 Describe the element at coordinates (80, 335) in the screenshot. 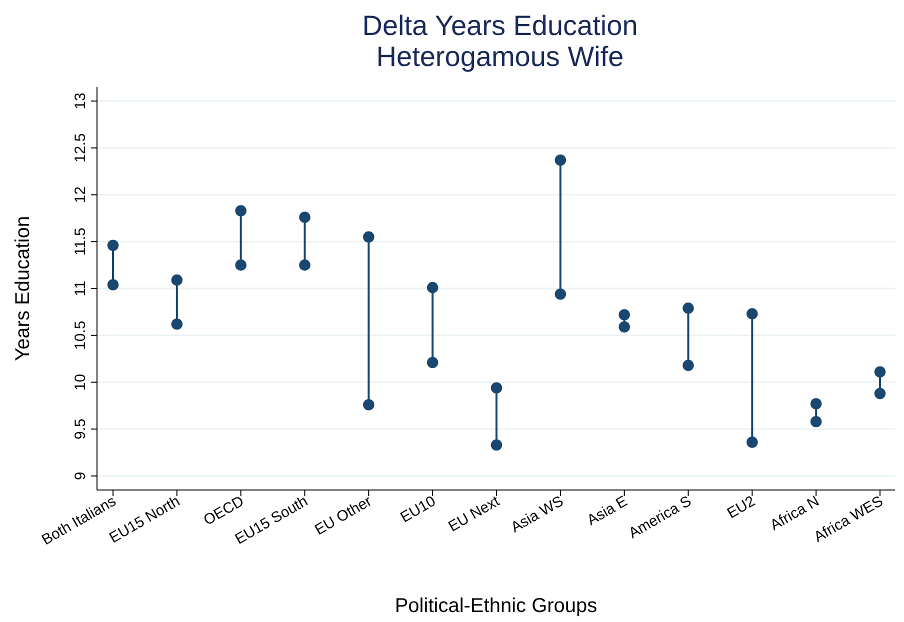

I see `y-tick-label: 10.5` at that location.